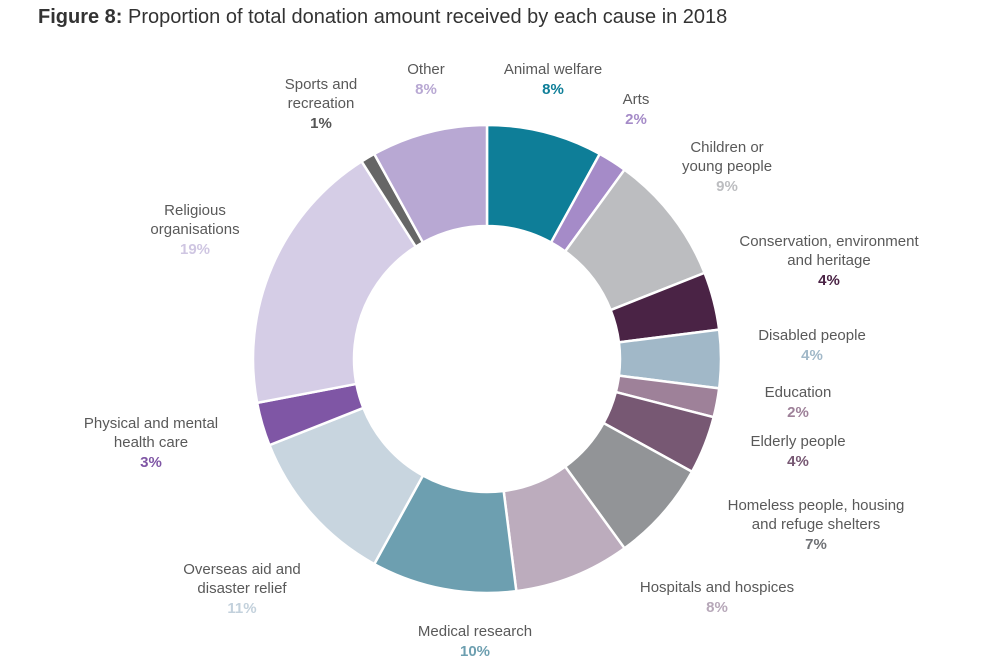 Image resolution: width=995 pixels, height=661 pixels. I want to click on label-children-or-young-people: Children or young people 9%, so click(727, 167).